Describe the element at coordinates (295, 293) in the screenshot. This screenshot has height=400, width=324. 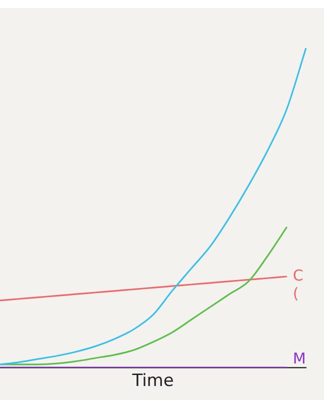
I see `annotation: (` at that location.